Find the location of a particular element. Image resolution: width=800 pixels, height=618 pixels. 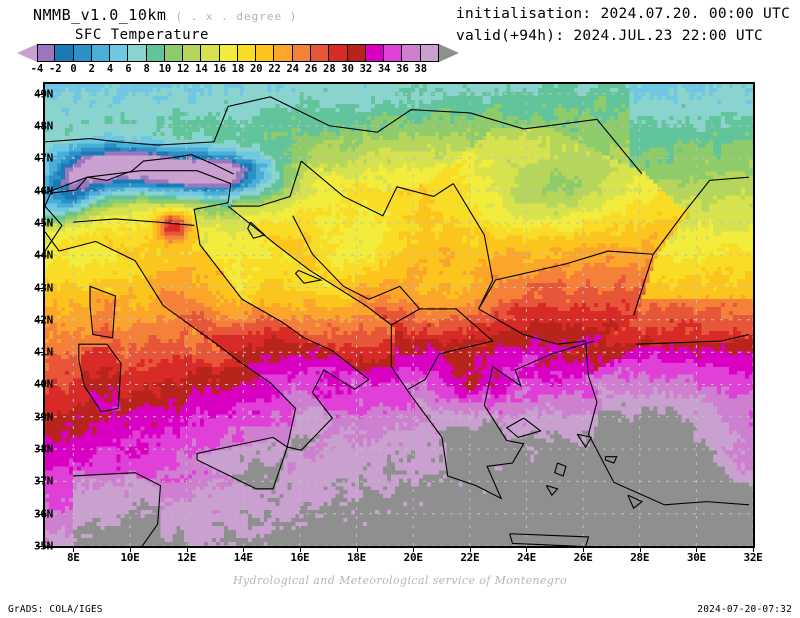

colorbar-tick: 22 is located at coordinates (274, 69).